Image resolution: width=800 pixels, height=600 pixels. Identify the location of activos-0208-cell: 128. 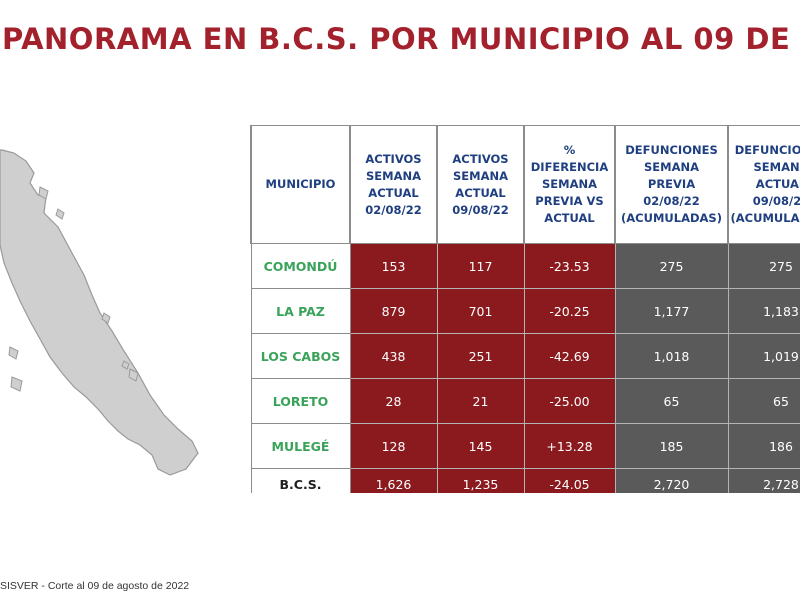
(393, 446).